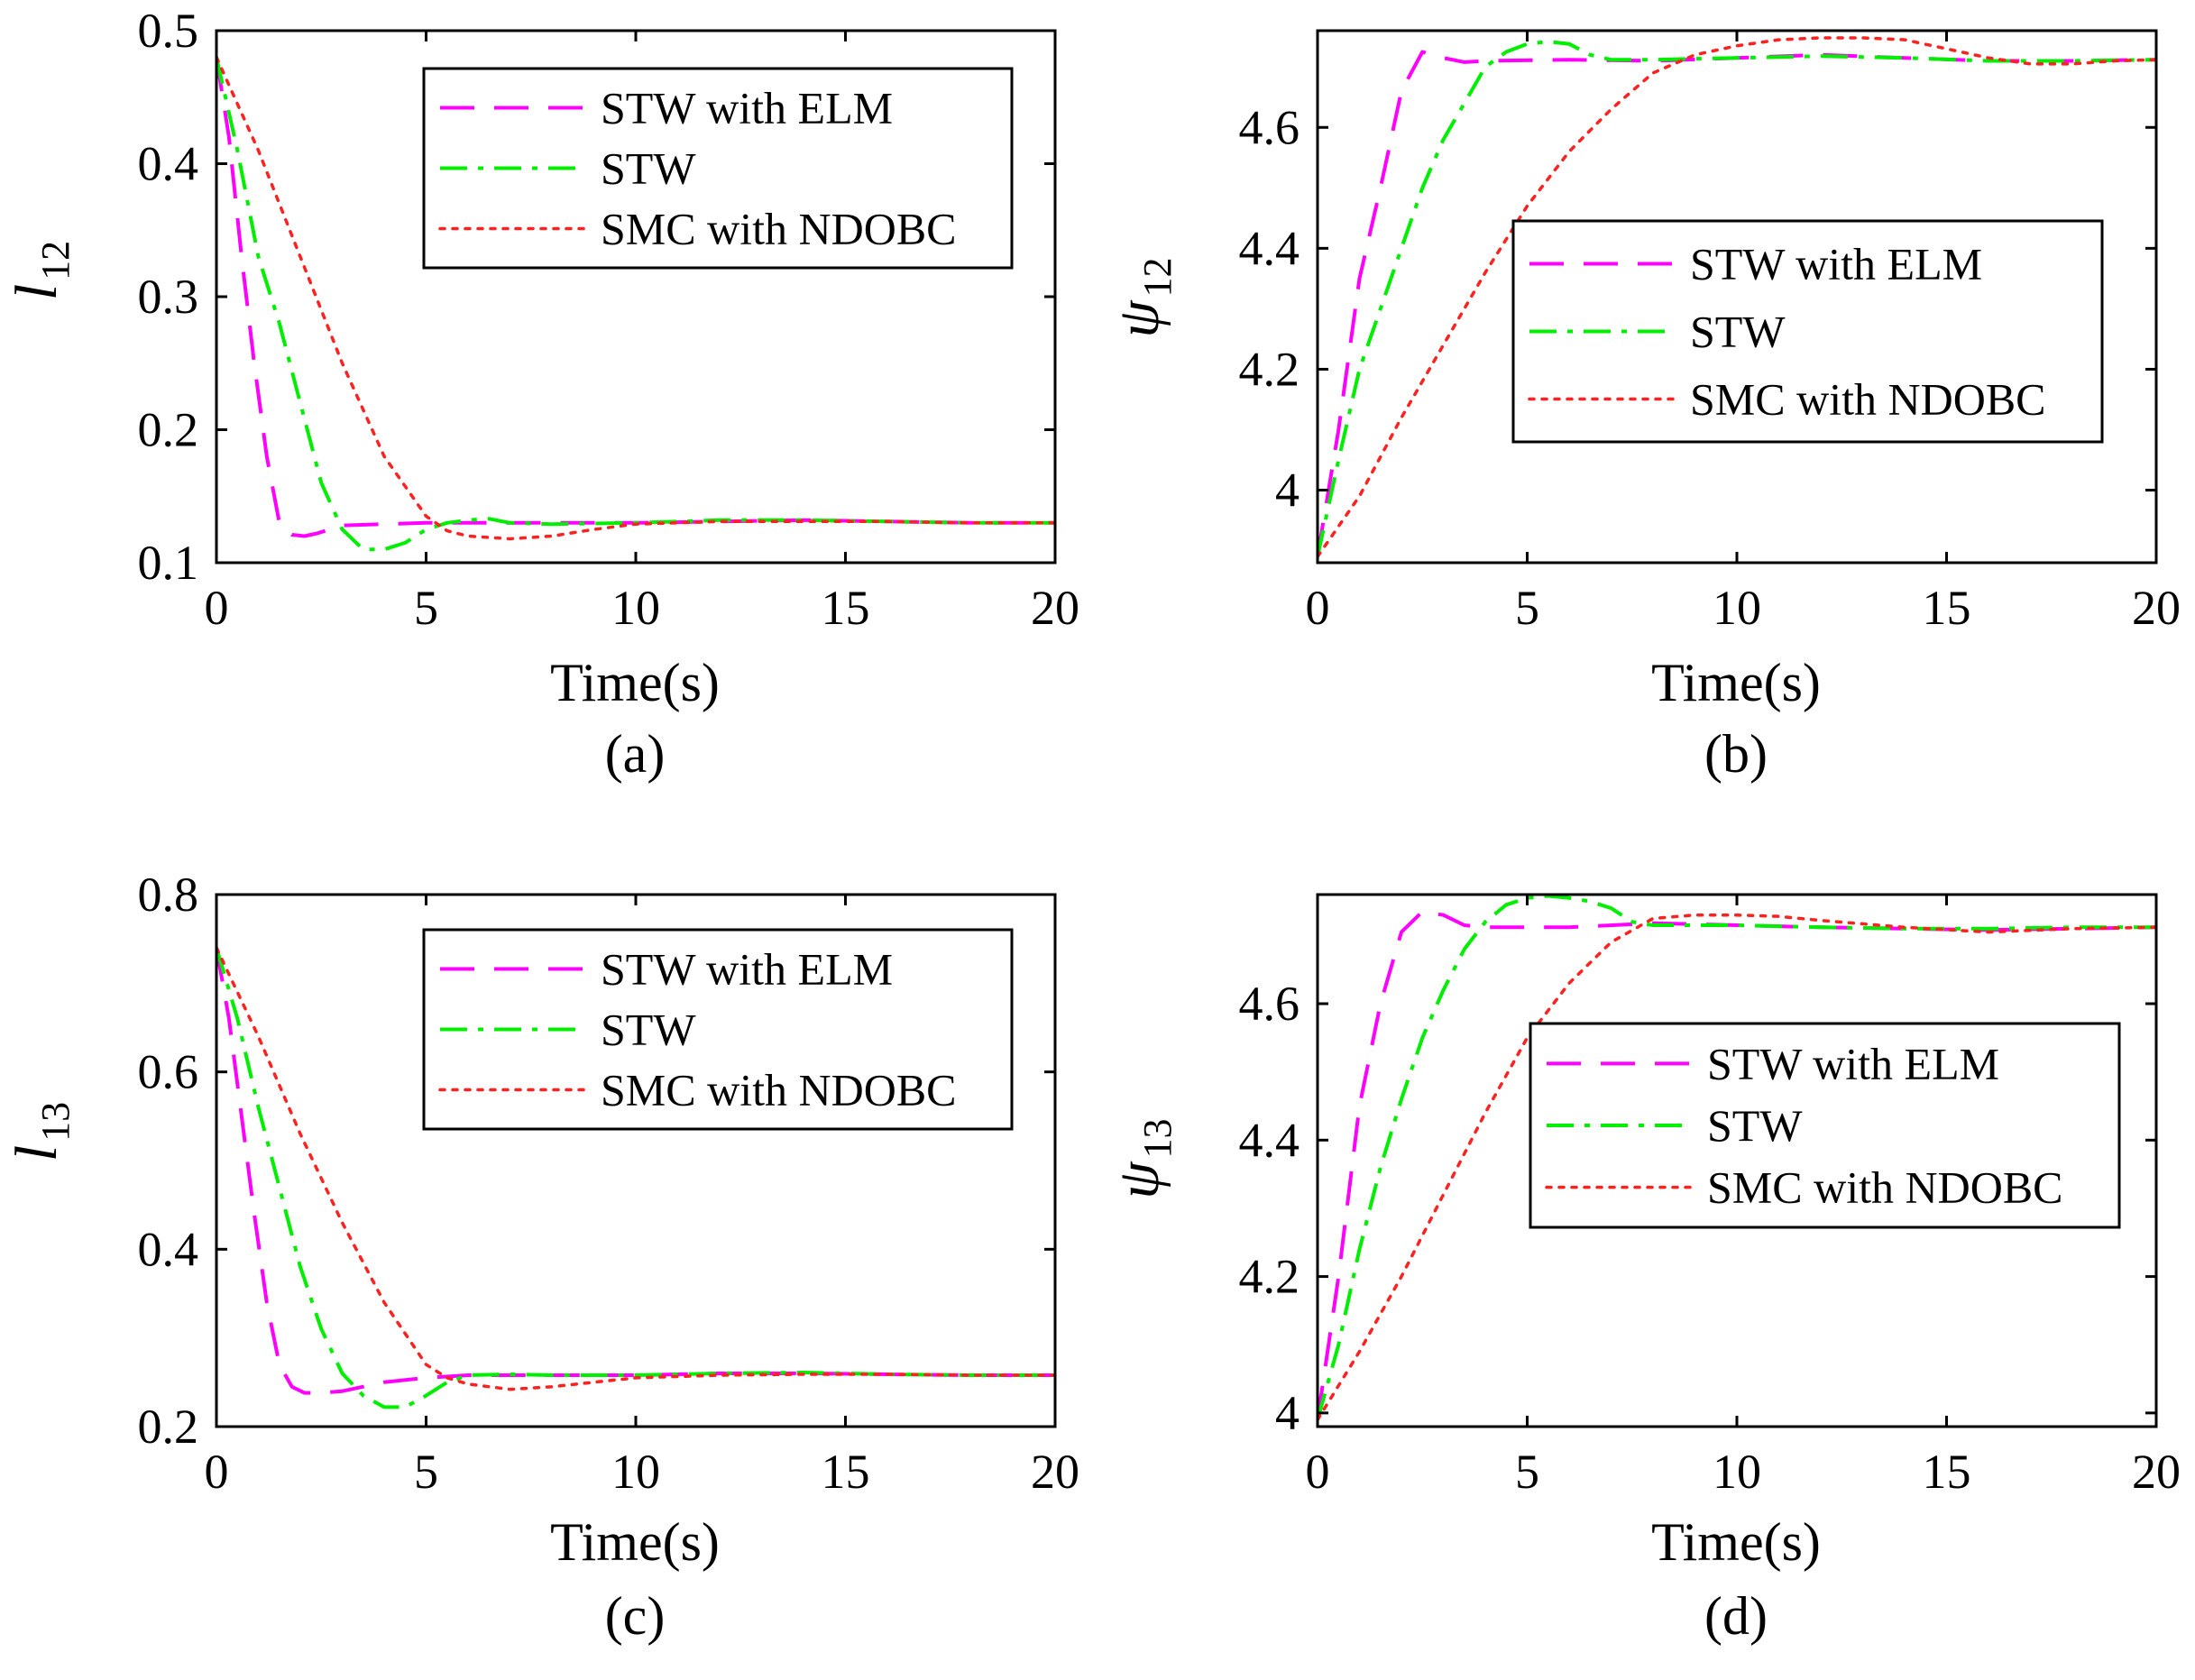  Describe the element at coordinates (168, 563) in the screenshot. I see `y-tick-label: 0.1` at that location.